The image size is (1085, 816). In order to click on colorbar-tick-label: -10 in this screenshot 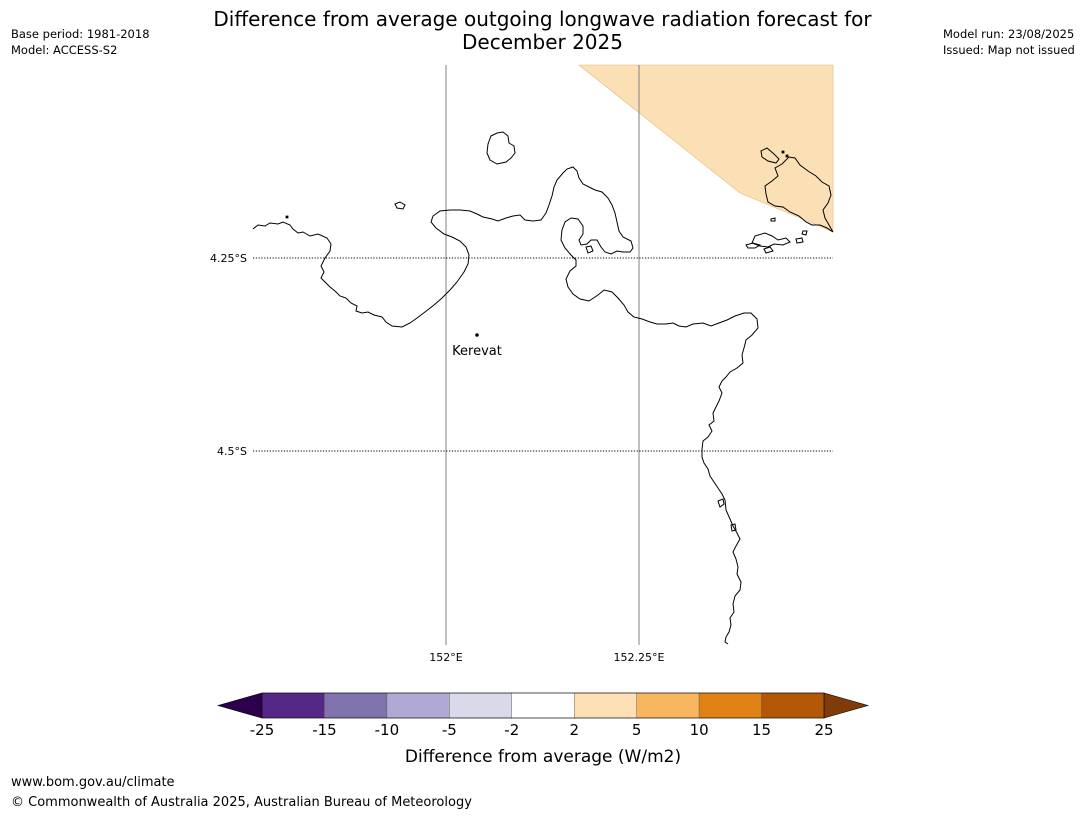, I will do `click(387, 730)`.